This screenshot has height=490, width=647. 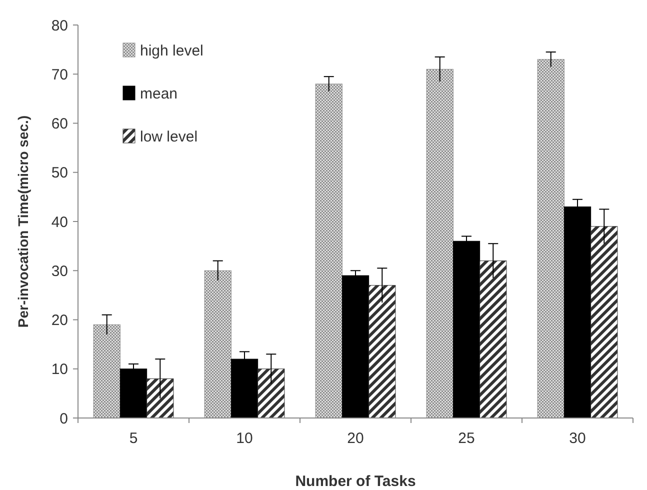 What do you see at coordinates (59, 320) in the screenshot?
I see `y-tick-label: 20` at bounding box center [59, 320].